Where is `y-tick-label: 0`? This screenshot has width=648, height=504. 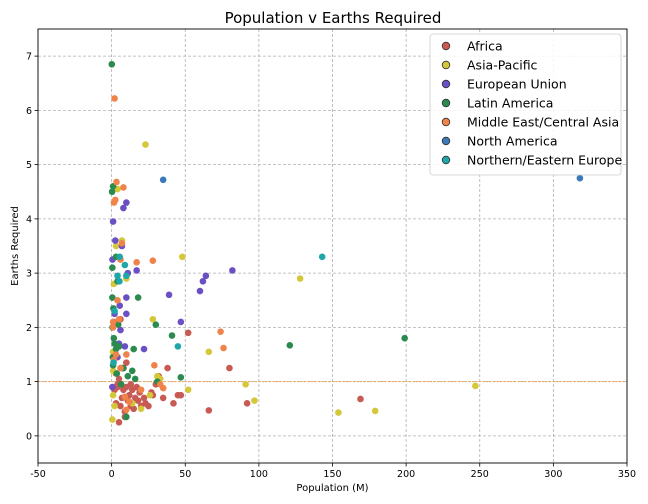
y-tick-label: 0 is located at coordinates (29, 436).